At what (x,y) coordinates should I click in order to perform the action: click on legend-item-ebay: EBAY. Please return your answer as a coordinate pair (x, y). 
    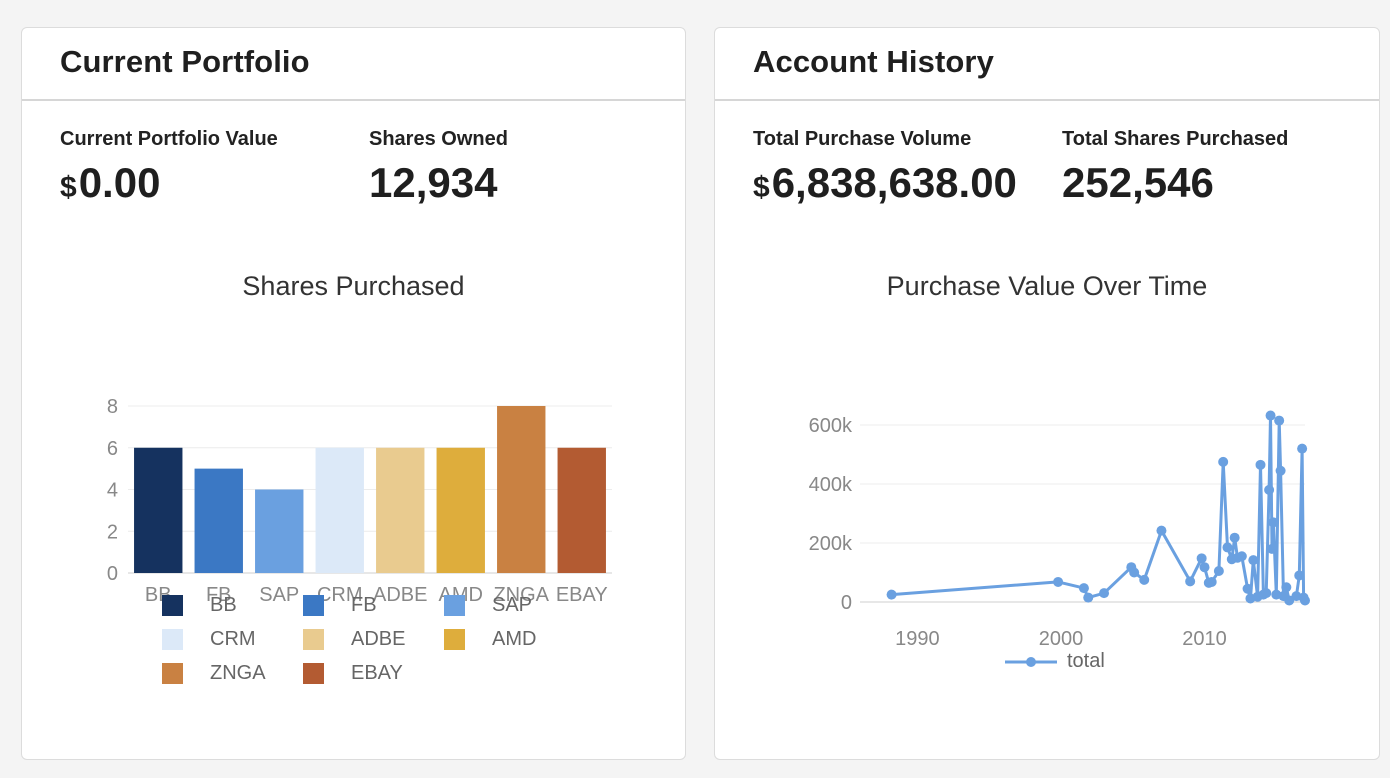
    Looking at the image, I should click on (373, 673).